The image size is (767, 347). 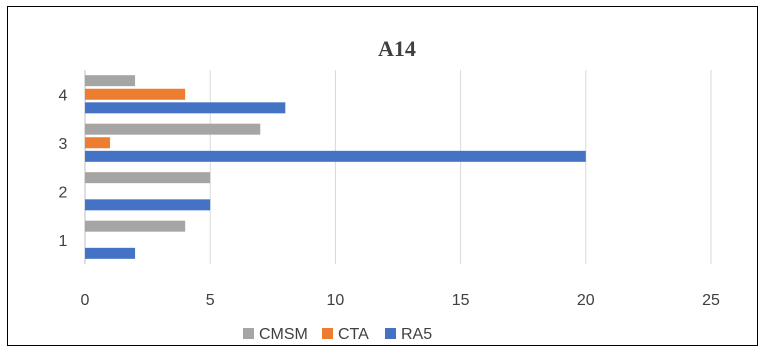 I want to click on x-tick-labels: 0 5 10 15 20 25, so click(x=400, y=300).